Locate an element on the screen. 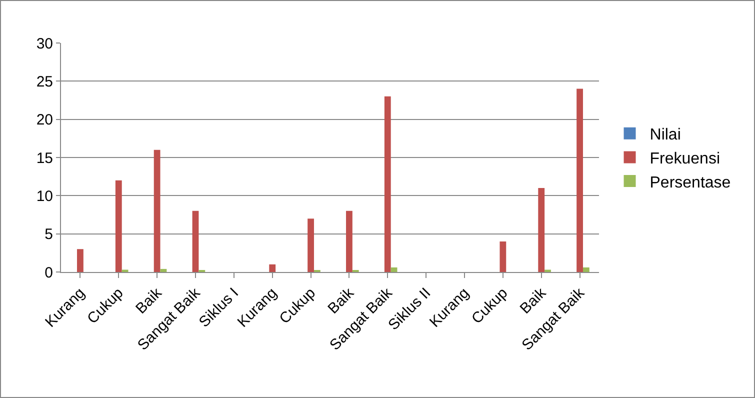 This screenshot has width=755, height=398. legend-label: Nilai is located at coordinates (665, 135).